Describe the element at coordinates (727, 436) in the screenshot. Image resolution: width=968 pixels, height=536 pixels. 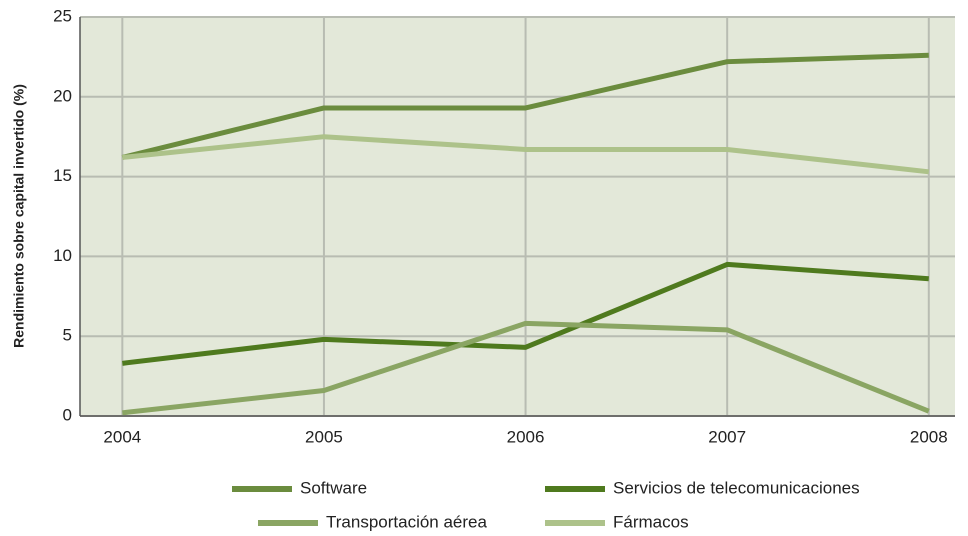
I see `x-tick-label: 2007` at that location.